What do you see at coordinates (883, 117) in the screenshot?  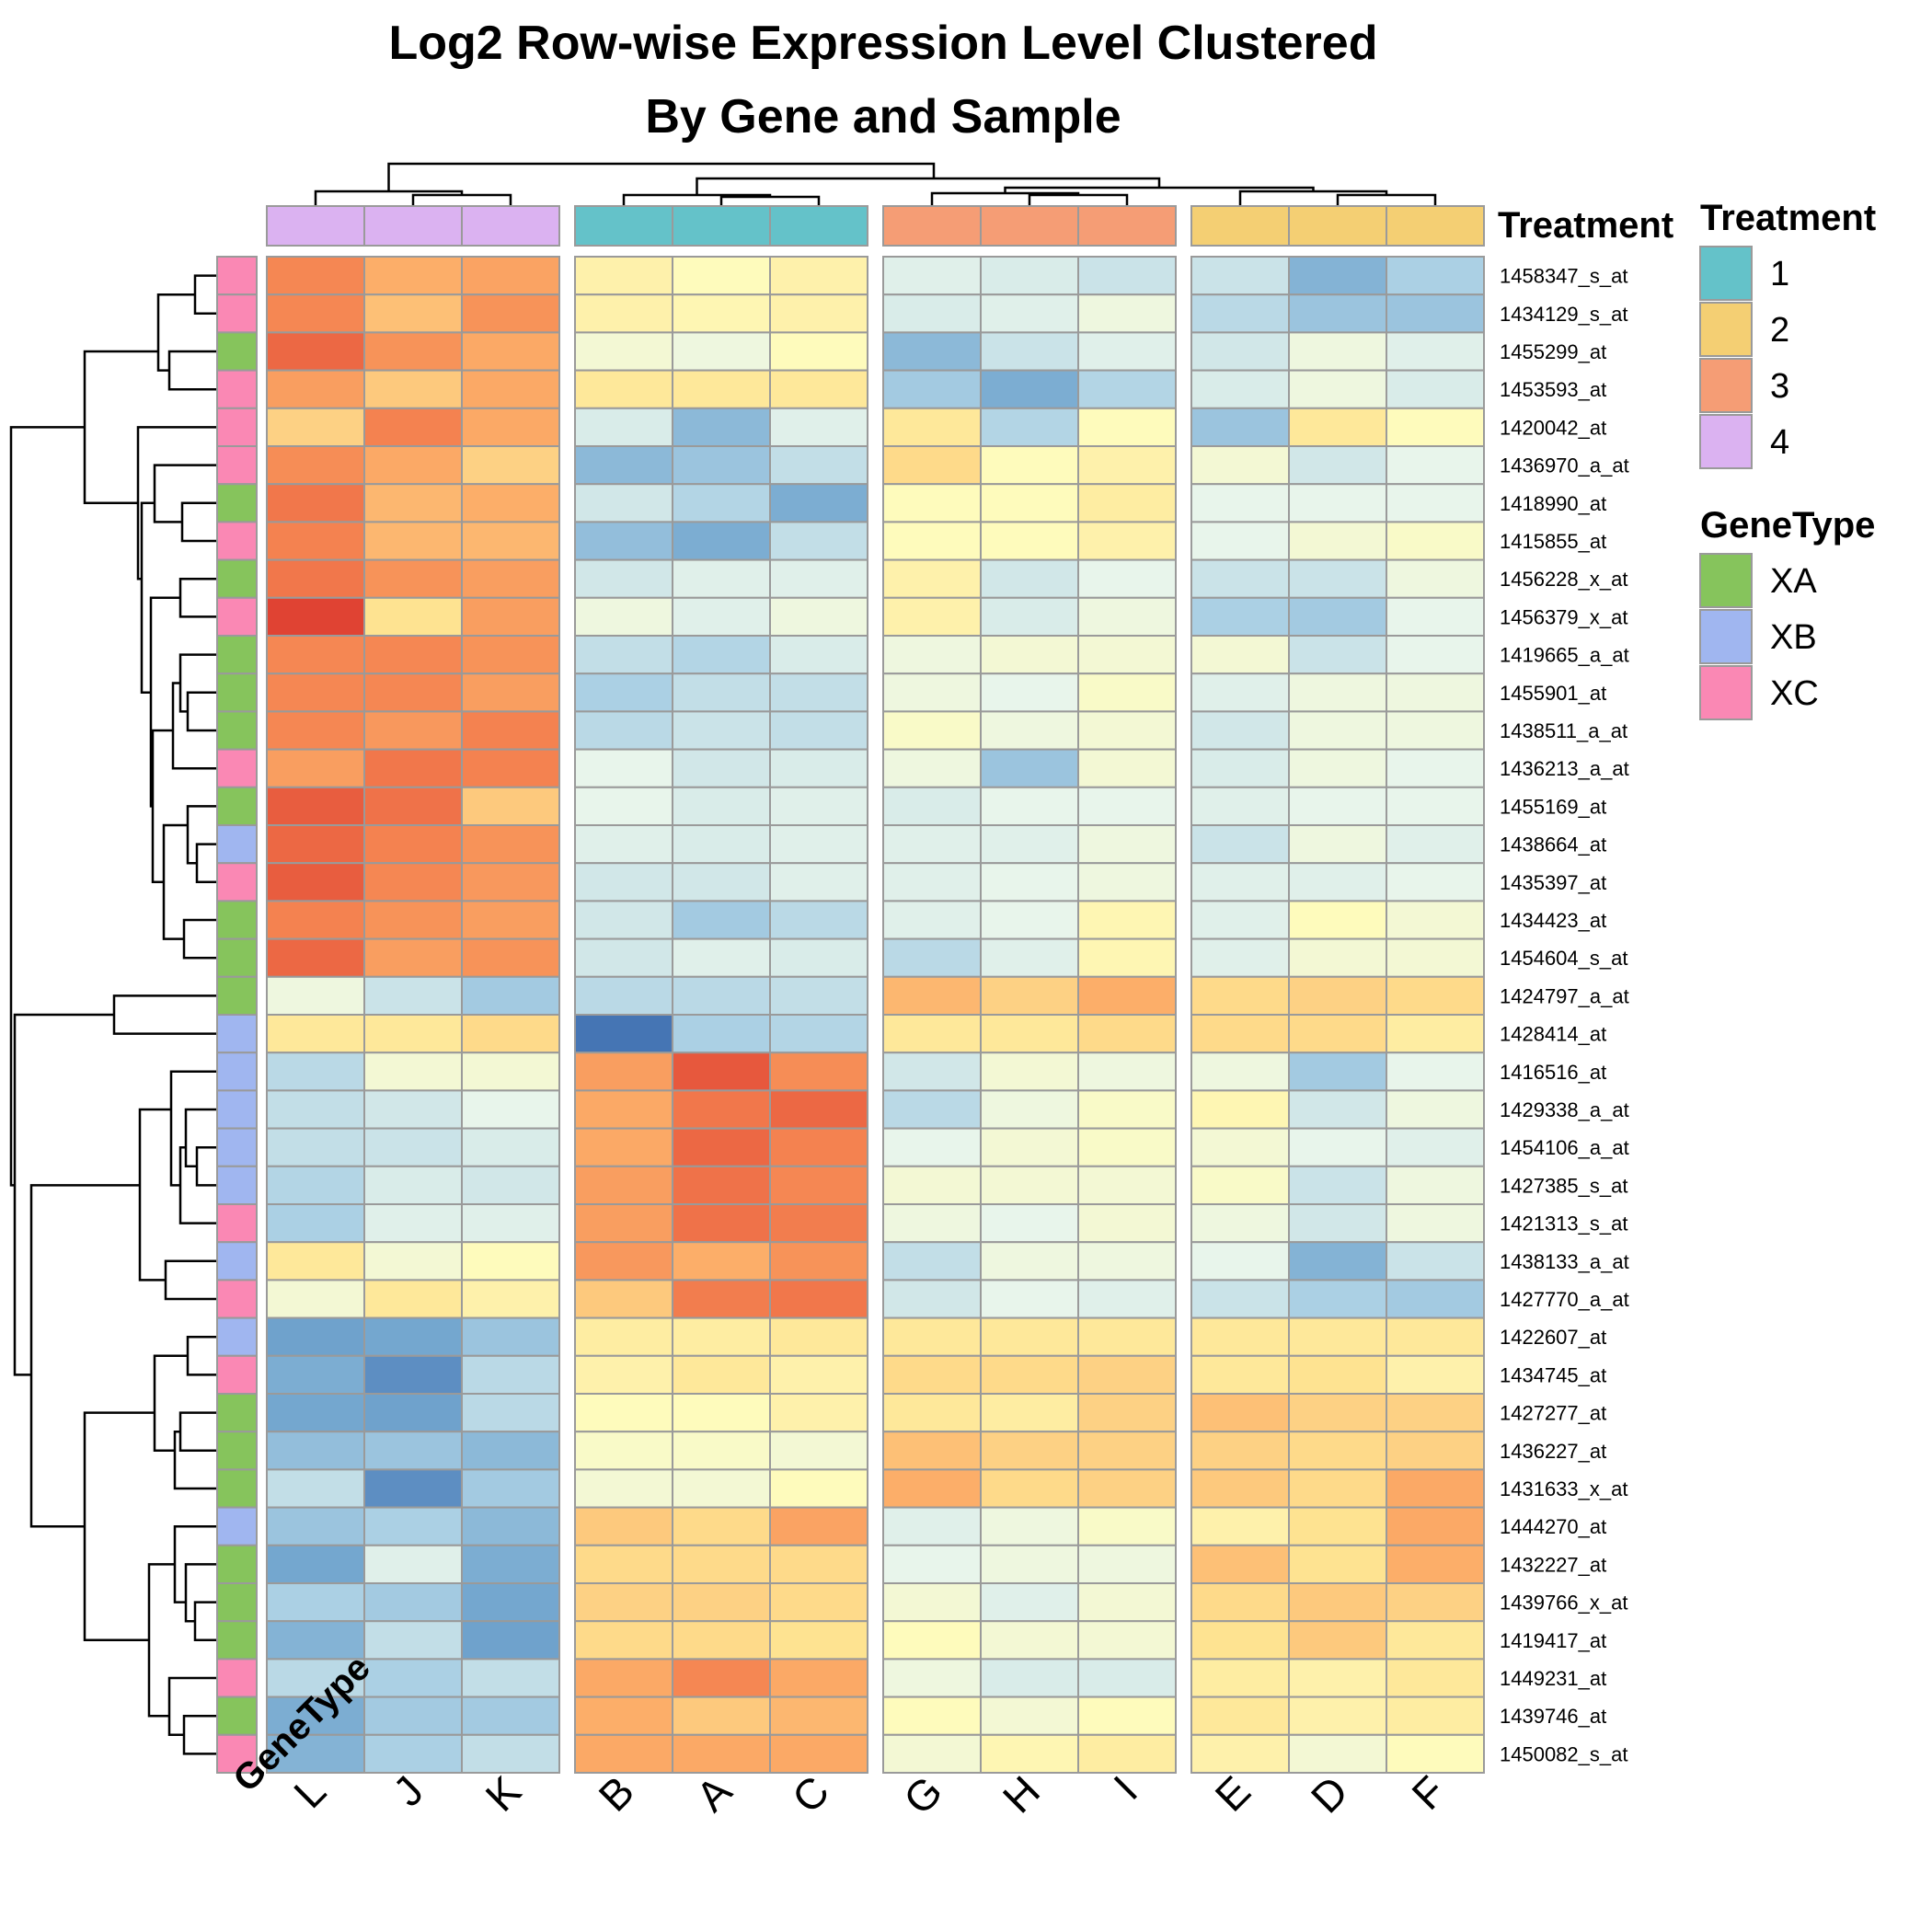 I see `chart-title-line-2: By Gene and Sample` at bounding box center [883, 117].